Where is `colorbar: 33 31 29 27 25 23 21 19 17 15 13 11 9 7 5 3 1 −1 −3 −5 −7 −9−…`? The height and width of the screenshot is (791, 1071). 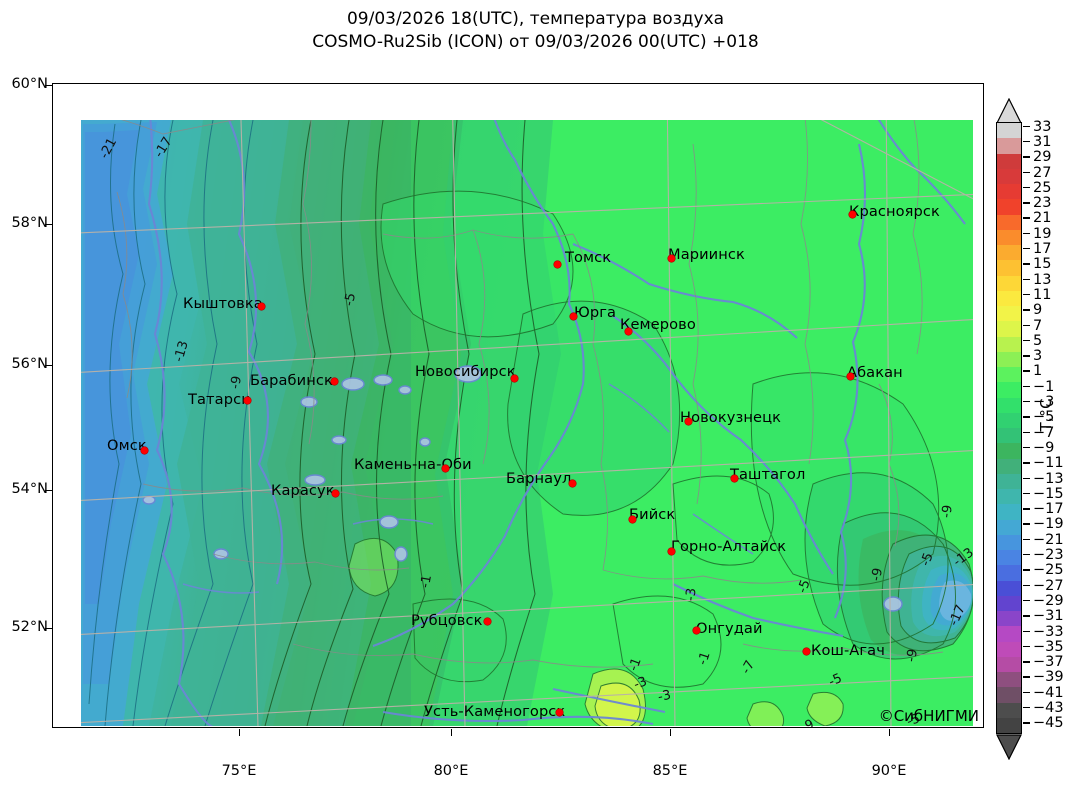
colorbar: 33 31 29 27 25 23 21 19 17 15 13 11 9 7 5 3 1 −1 −3 −5 −7 −9−… is located at coordinates (1030, 429).